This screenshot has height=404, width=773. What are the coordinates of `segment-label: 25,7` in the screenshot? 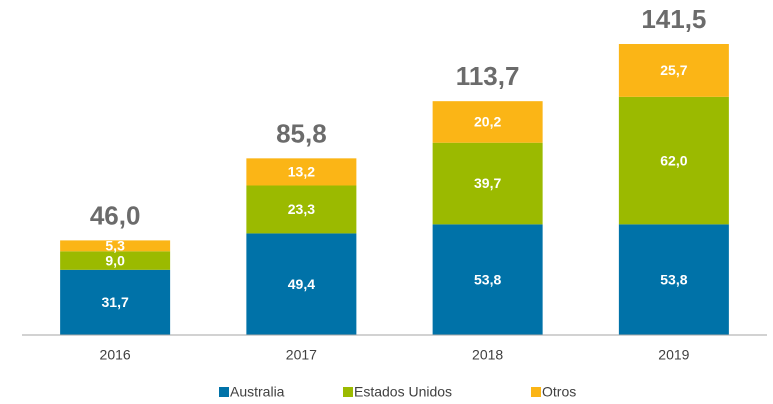 It's located at (673, 70).